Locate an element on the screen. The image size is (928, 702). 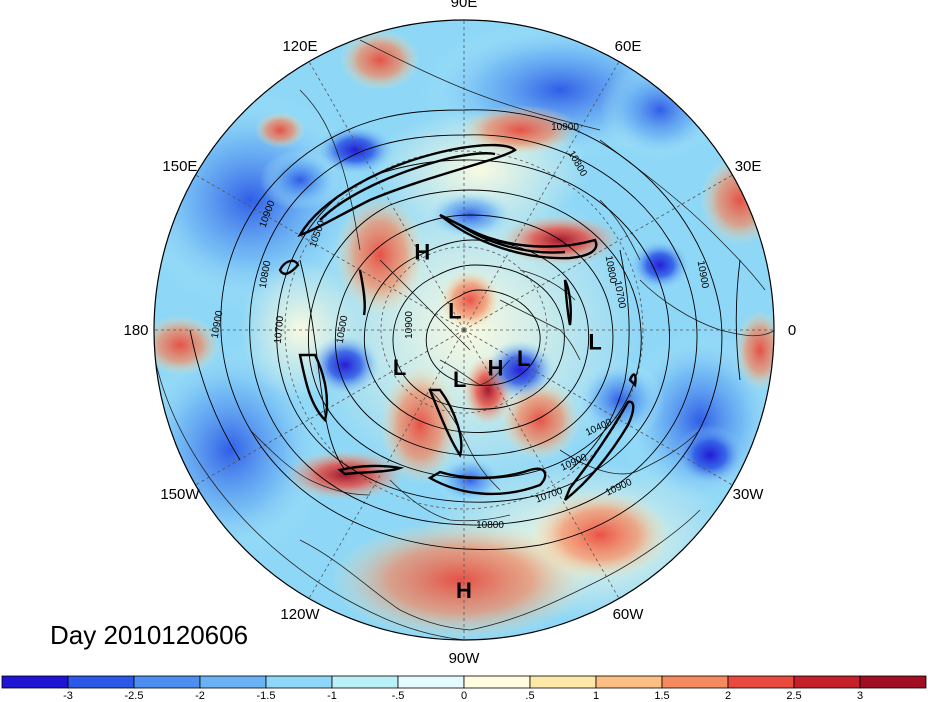
colorbar-tick-label: -2.5 is located at coordinates (134, 696).